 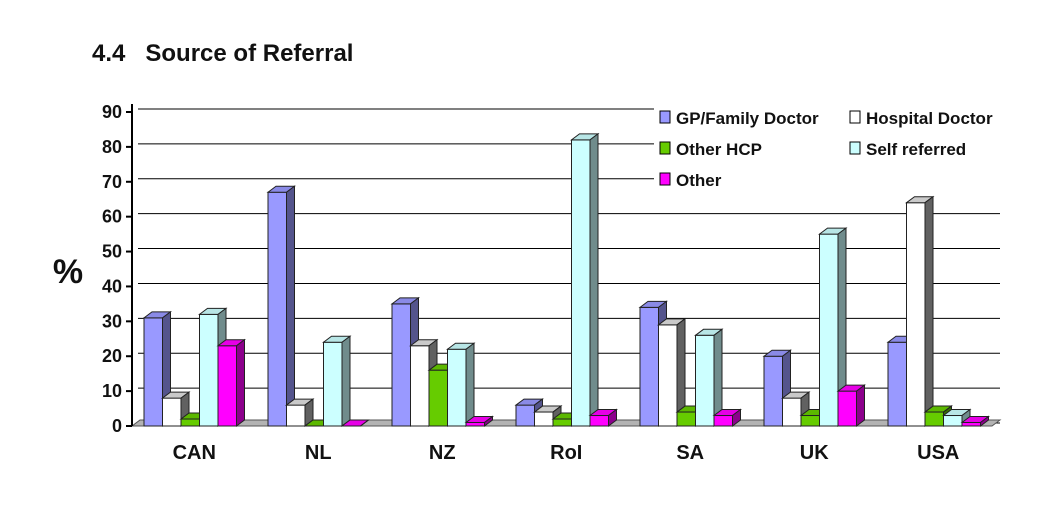 I want to click on y-tick-label: 50, so click(x=112, y=252).